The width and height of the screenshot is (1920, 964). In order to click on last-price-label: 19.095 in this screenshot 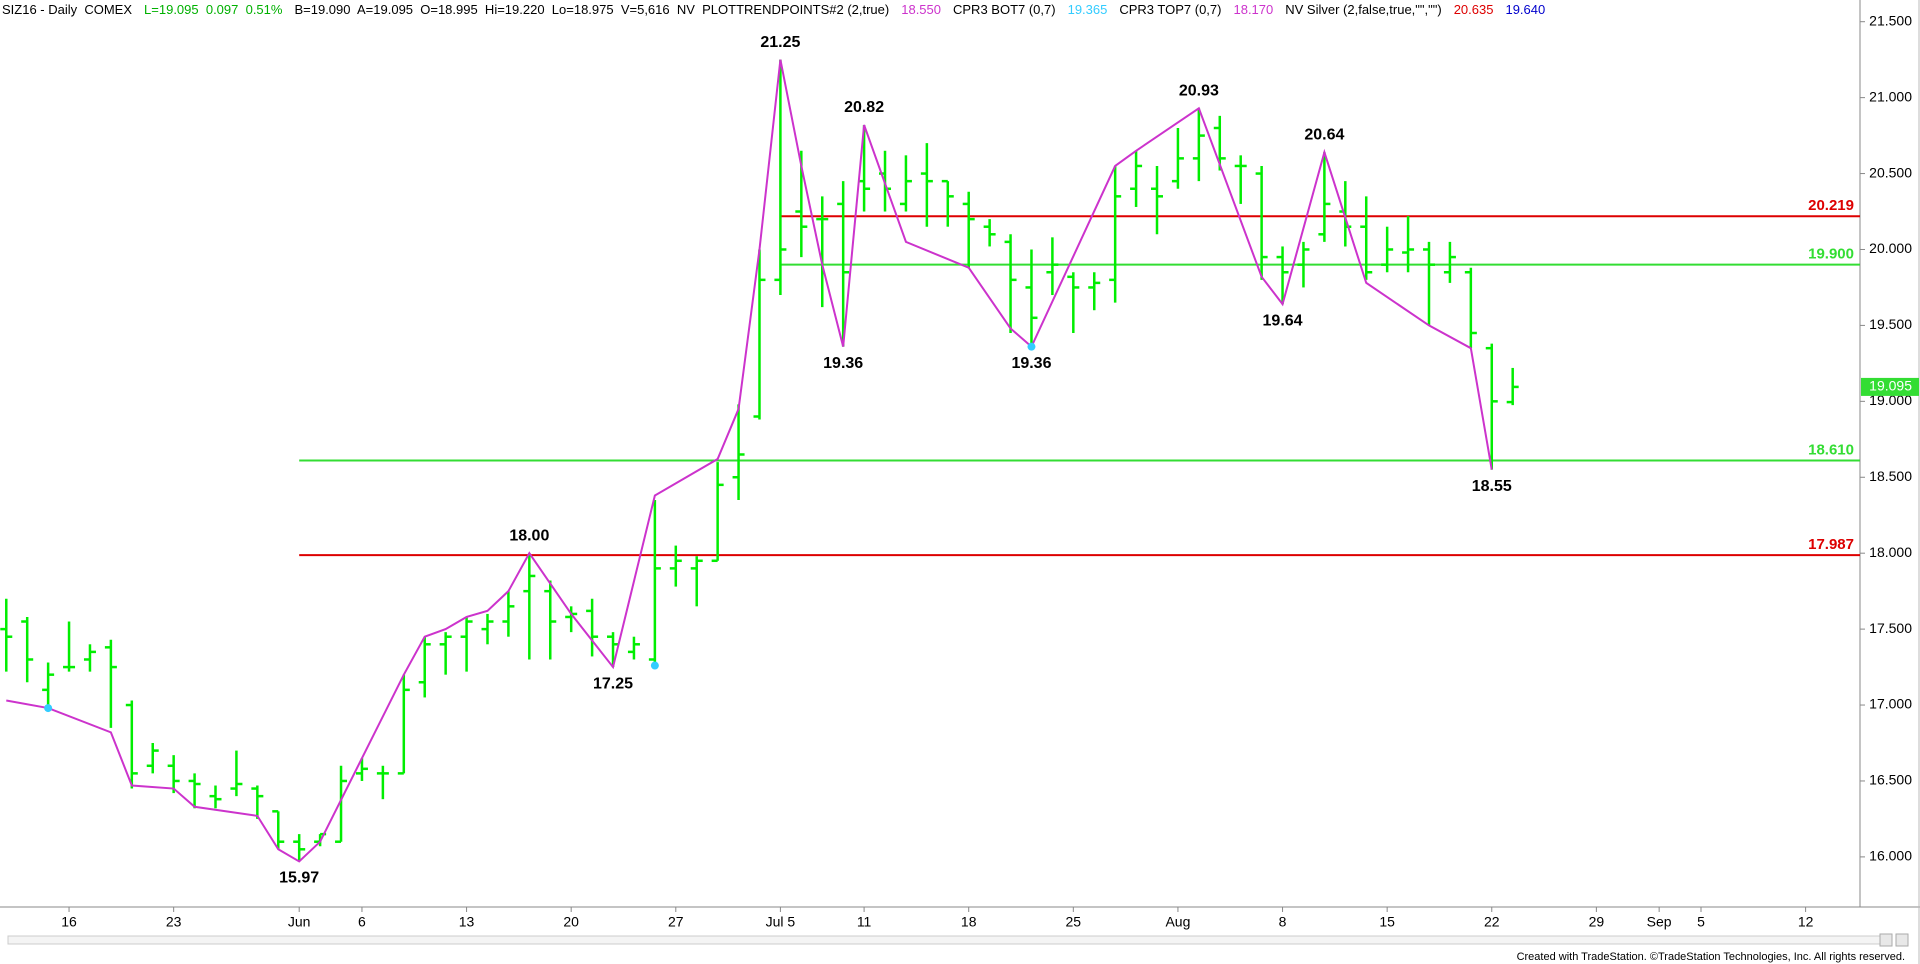, I will do `click(1890, 386)`.